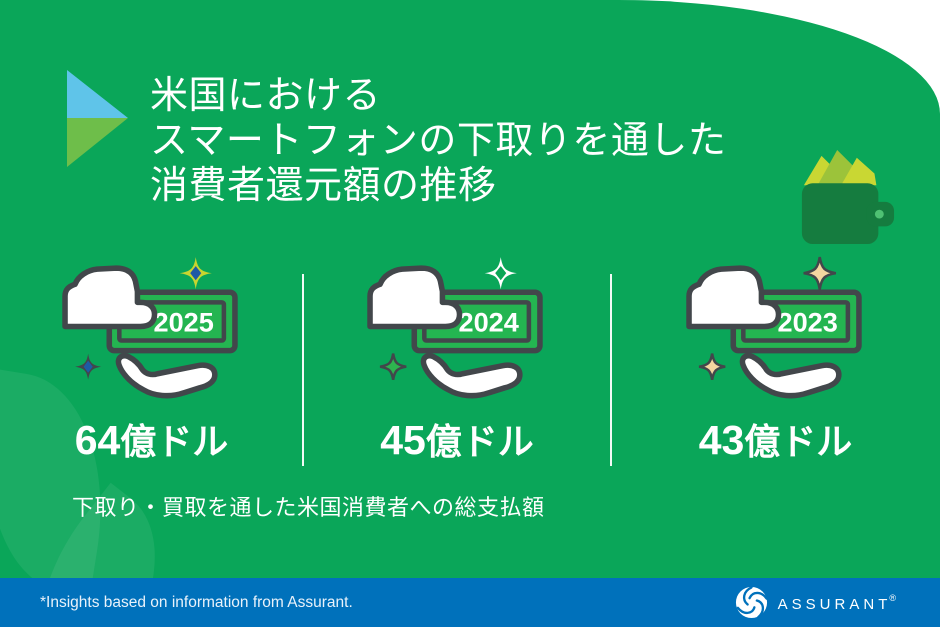 The height and width of the screenshot is (627, 940). I want to click on assurant-pinwheel-icon, so click(751, 602).